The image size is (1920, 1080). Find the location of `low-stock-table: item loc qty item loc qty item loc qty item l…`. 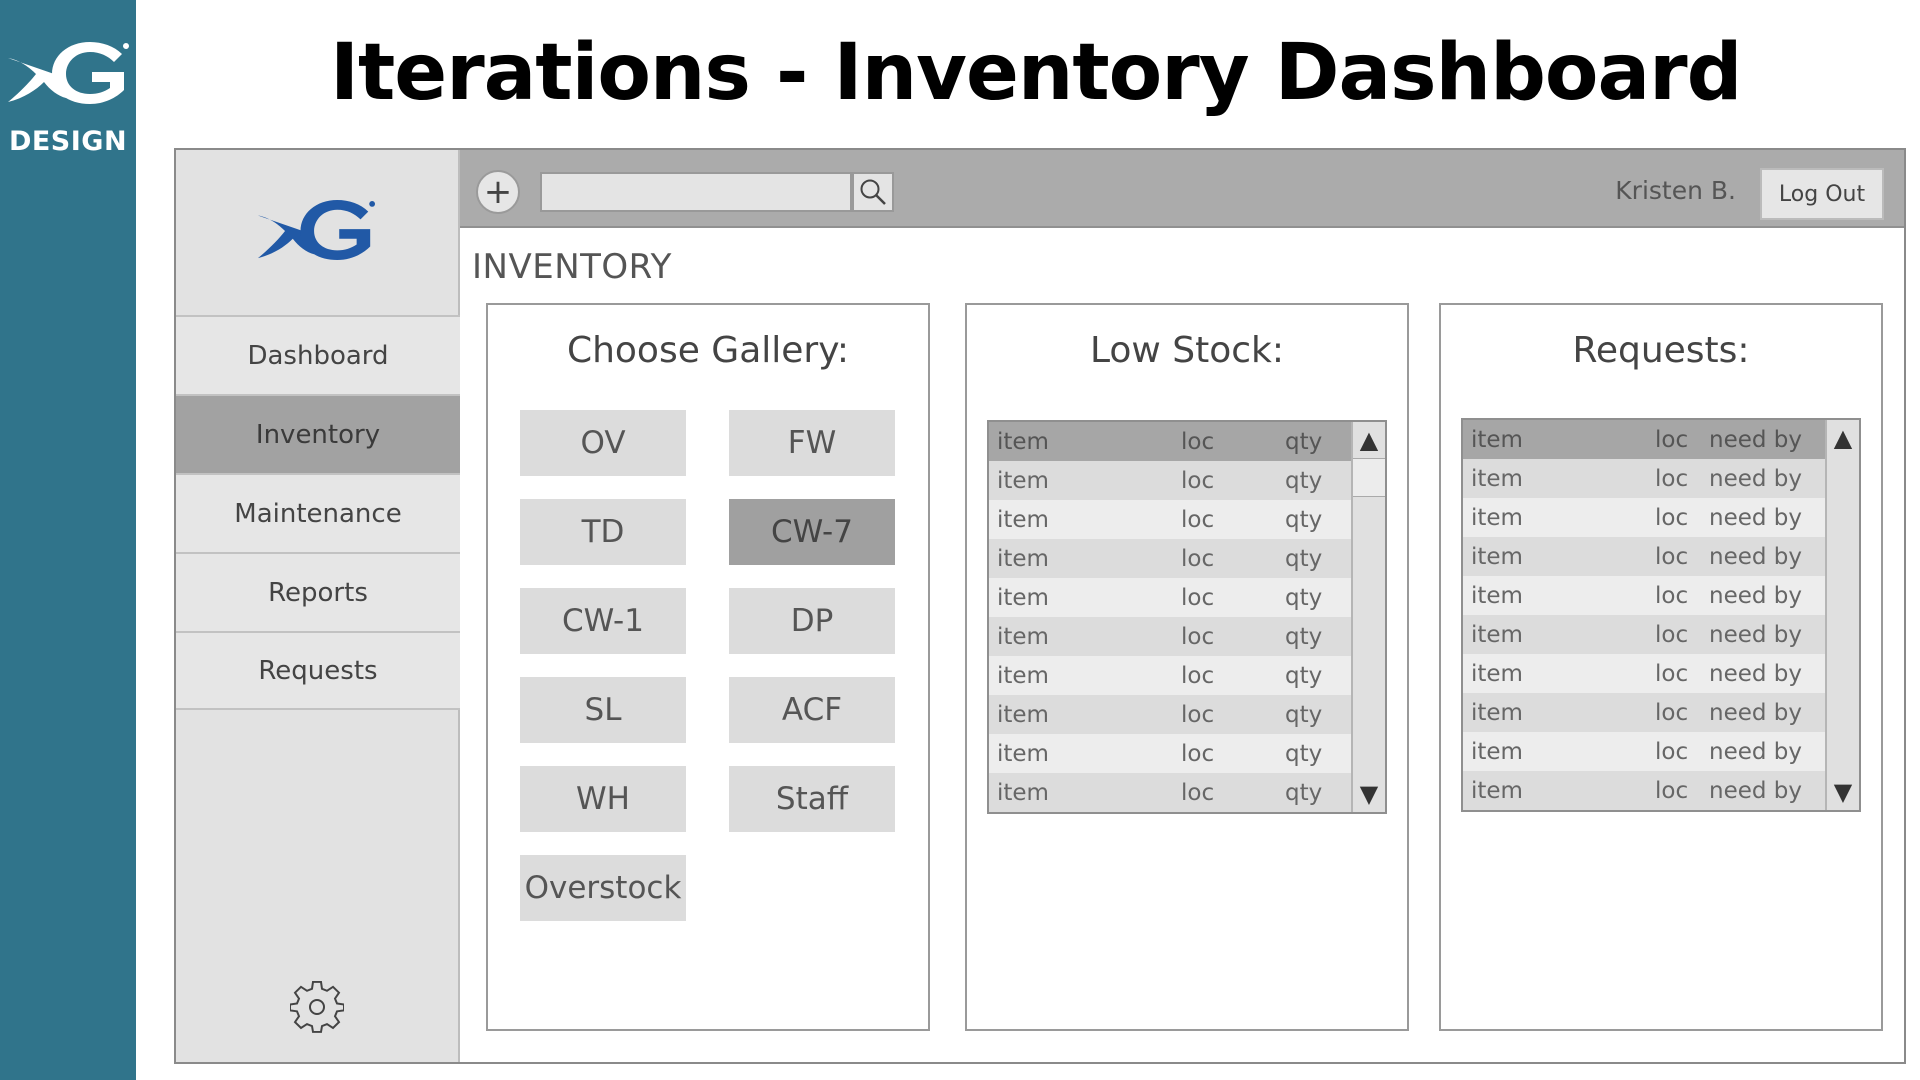

low-stock-table: item loc qty item loc qty item loc qty item l… is located at coordinates (1187, 617).